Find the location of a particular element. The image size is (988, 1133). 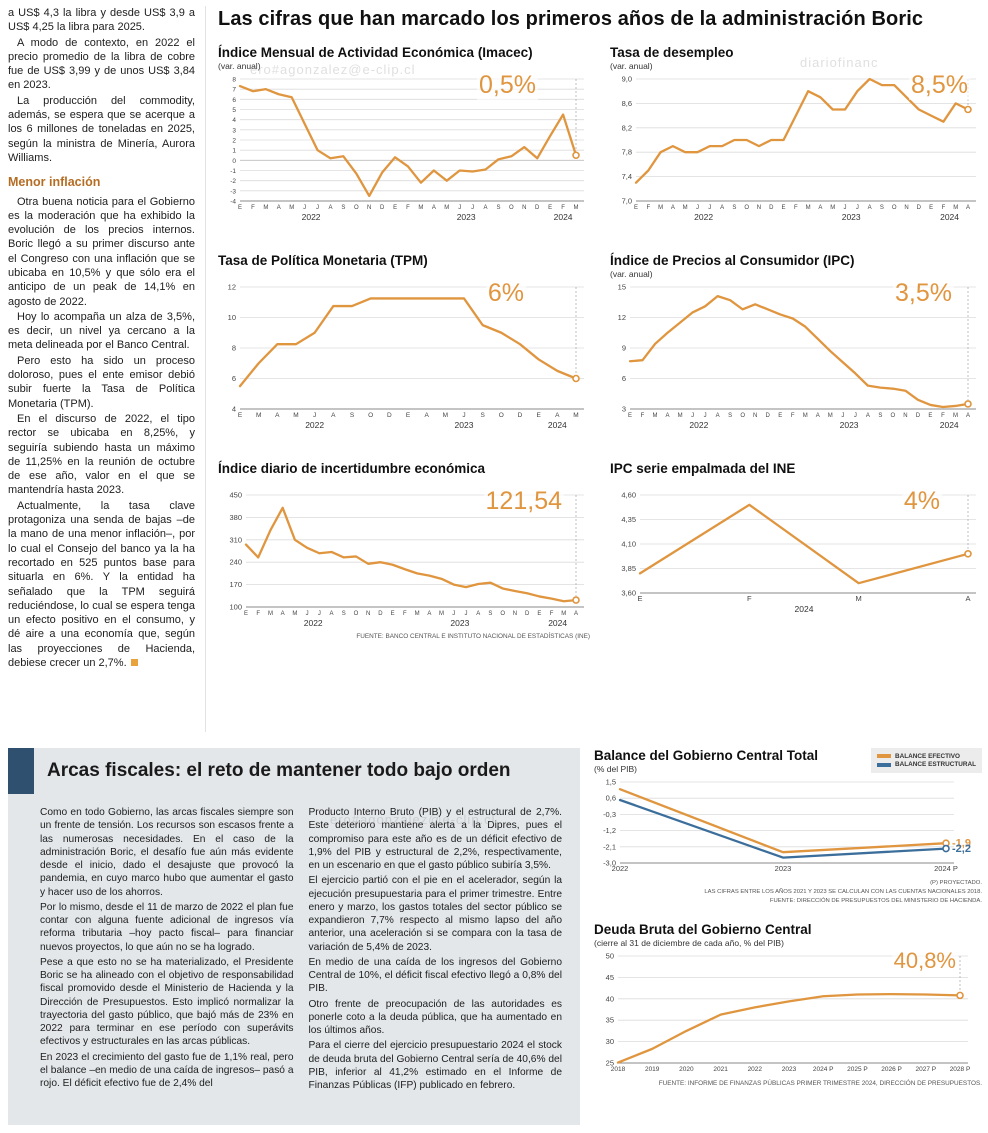

latest-value-annotation: 3,5% is located at coordinates (923, 293).